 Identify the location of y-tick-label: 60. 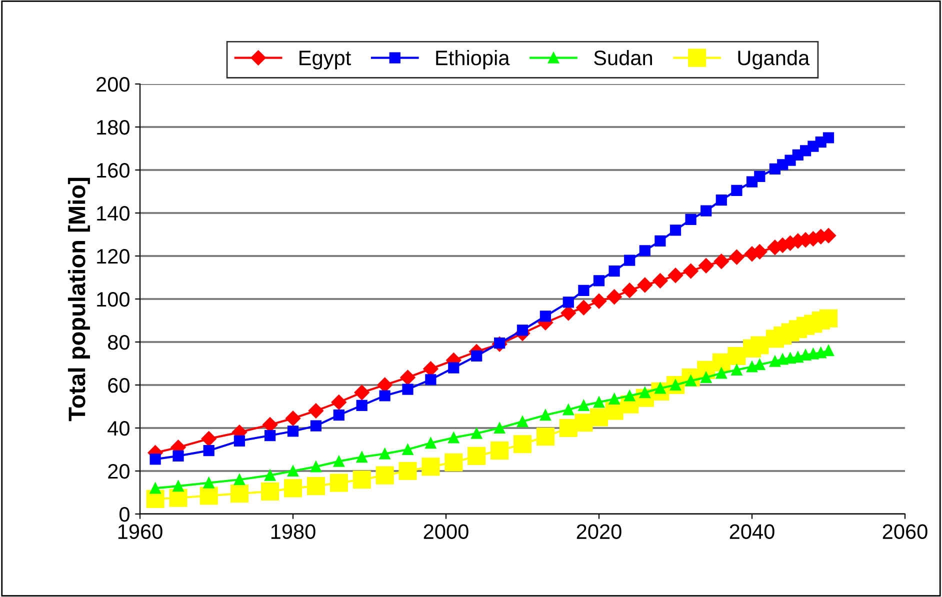
(119, 385).